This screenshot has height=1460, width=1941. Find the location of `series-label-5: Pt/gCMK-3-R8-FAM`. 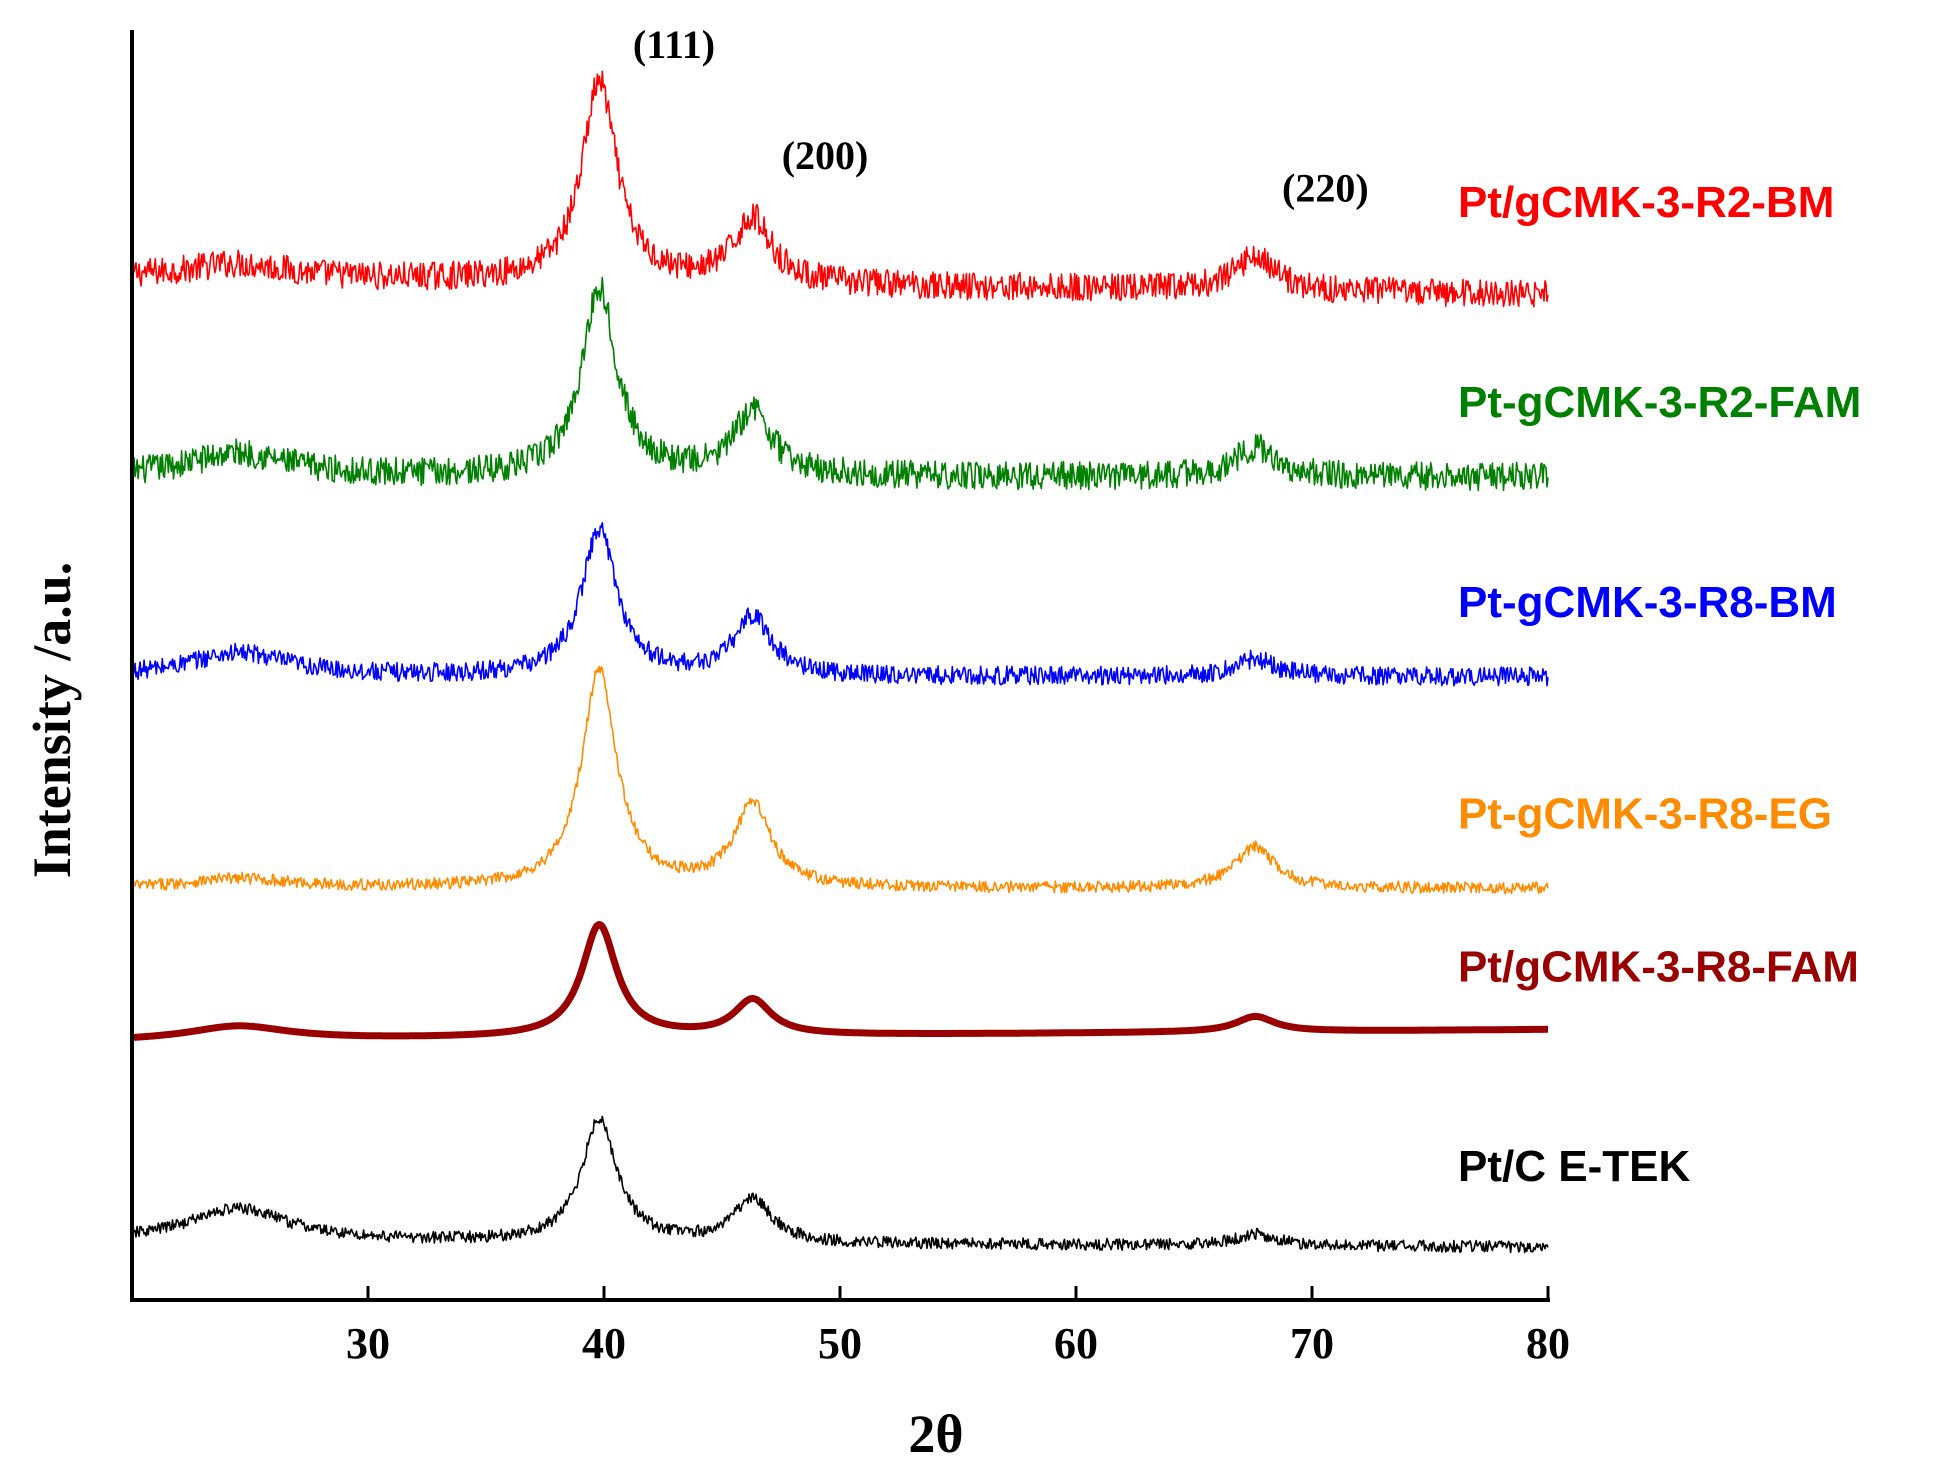

series-label-5: Pt/gCMK-3-R8-FAM is located at coordinates (1658, 966).